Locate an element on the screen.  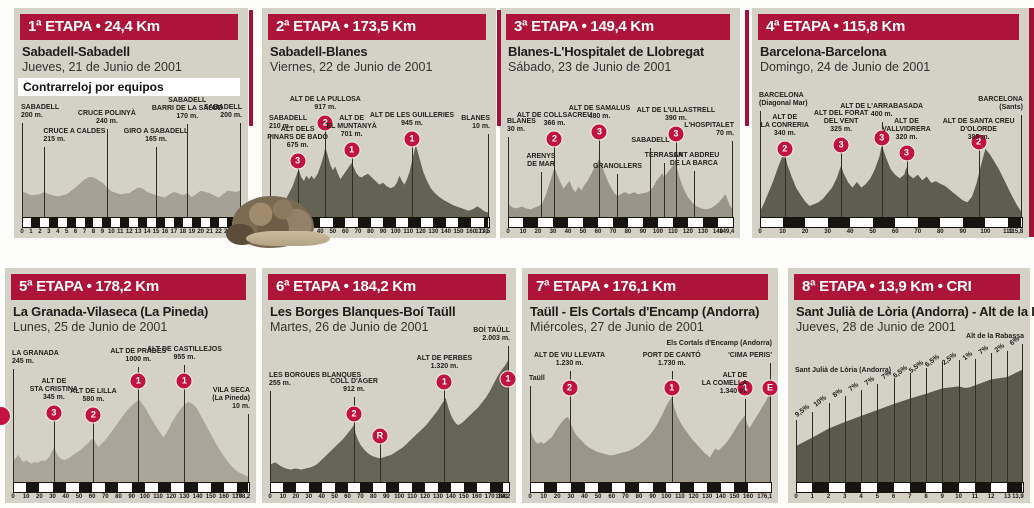
marker-label: BLANES 10 m. is located at coordinates (475, 122).